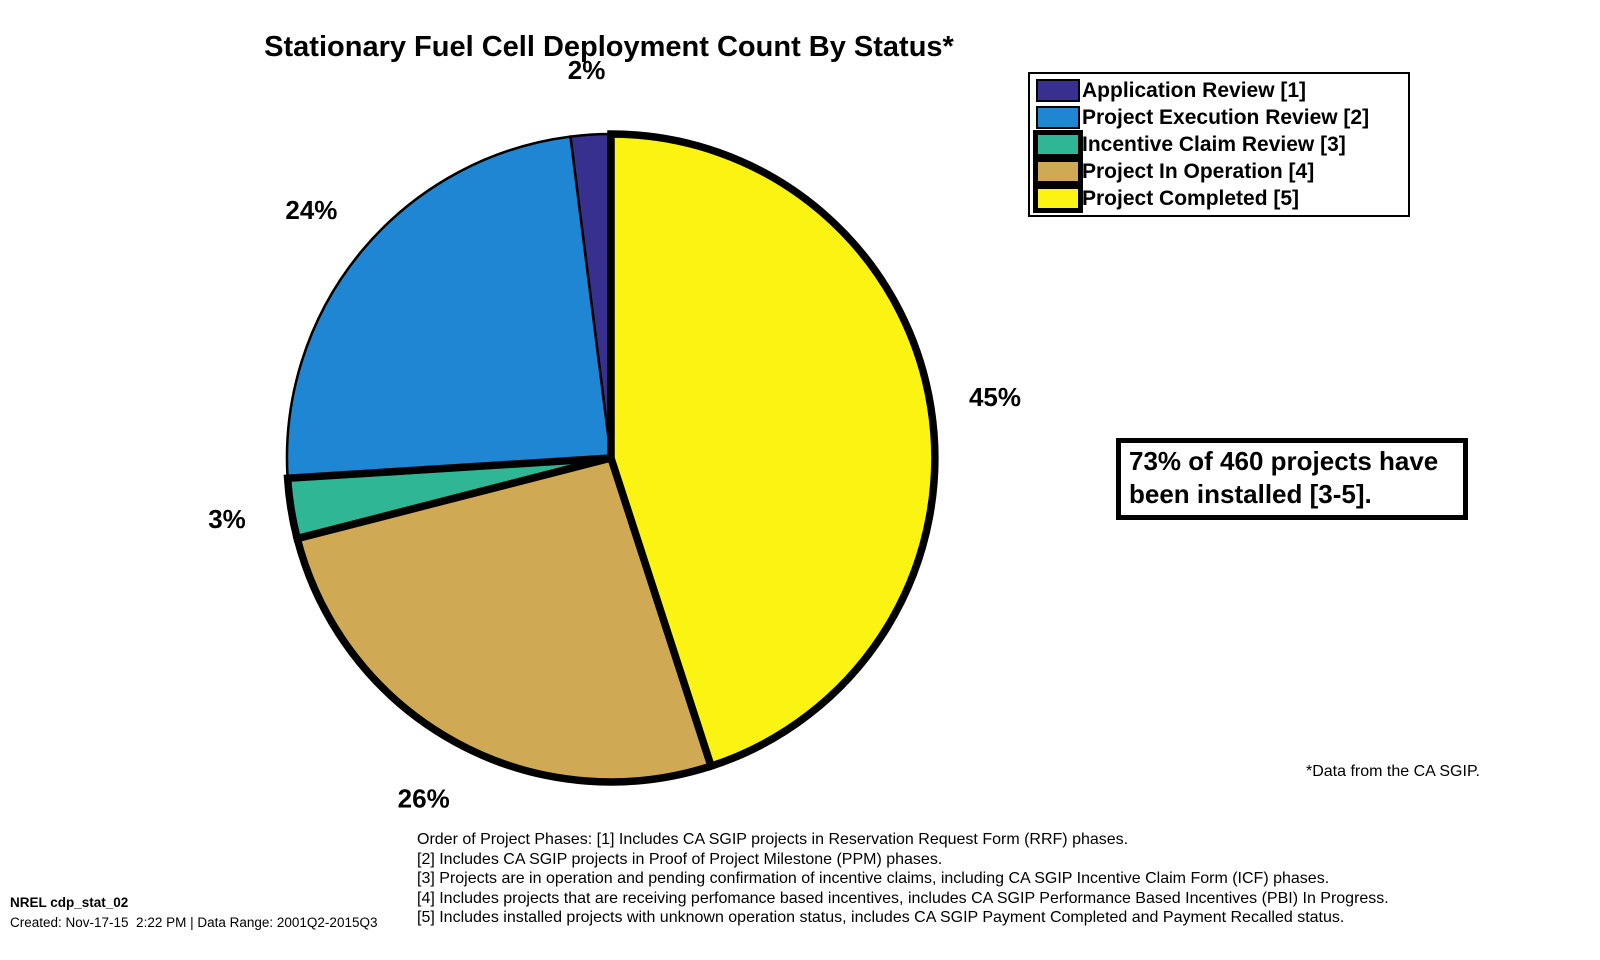 The height and width of the screenshot is (960, 1600). Describe the element at coordinates (69, 902) in the screenshot. I see `figure-id: NREL cdp_stat_02` at that location.